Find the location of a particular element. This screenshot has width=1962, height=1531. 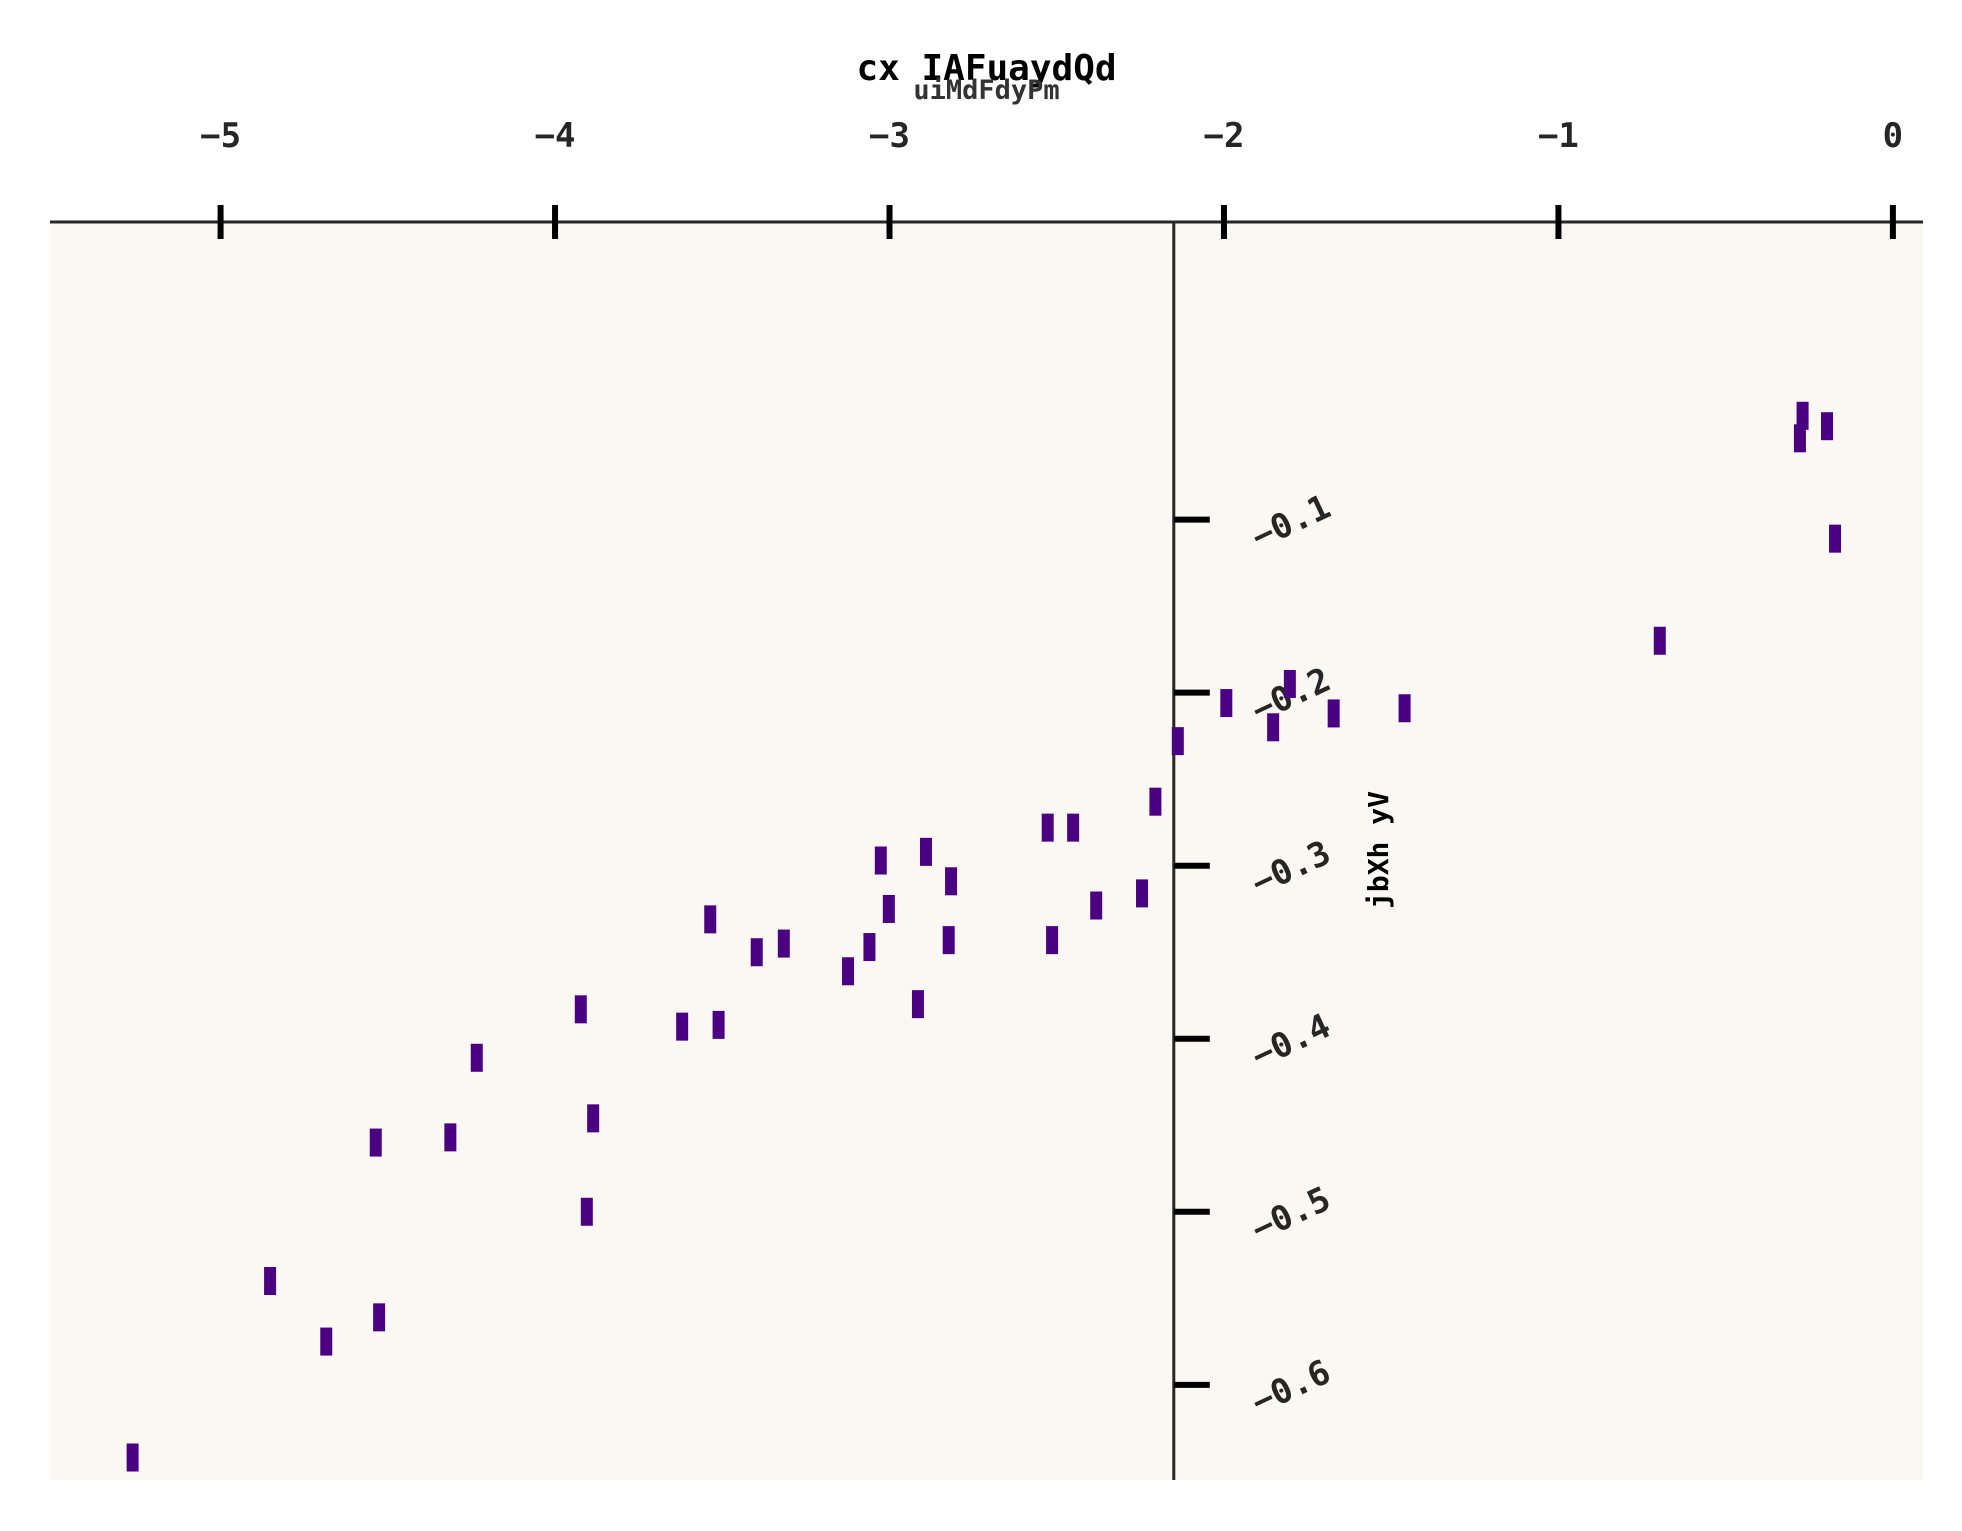

x-tick-label: −1 is located at coordinates (1558, 136).